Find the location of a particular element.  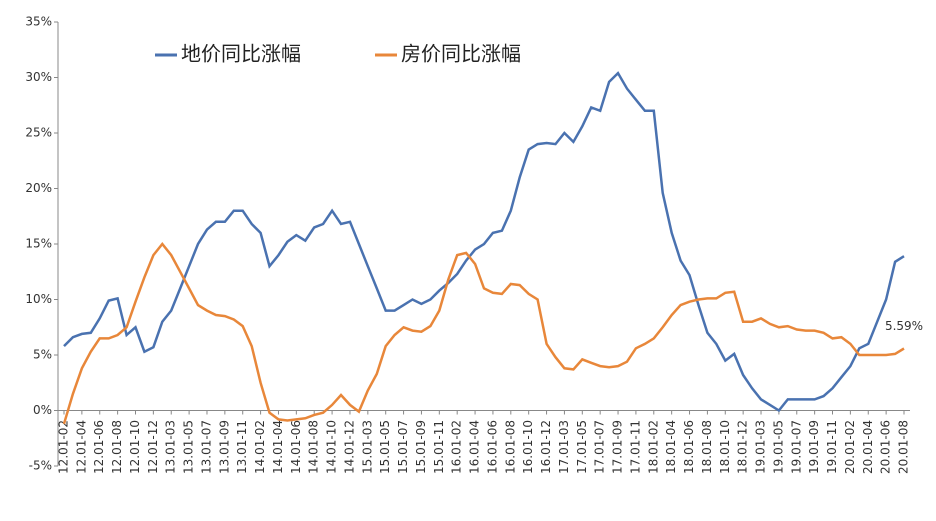

x-tick-label: 19.01-07 is located at coordinates (796, 447).